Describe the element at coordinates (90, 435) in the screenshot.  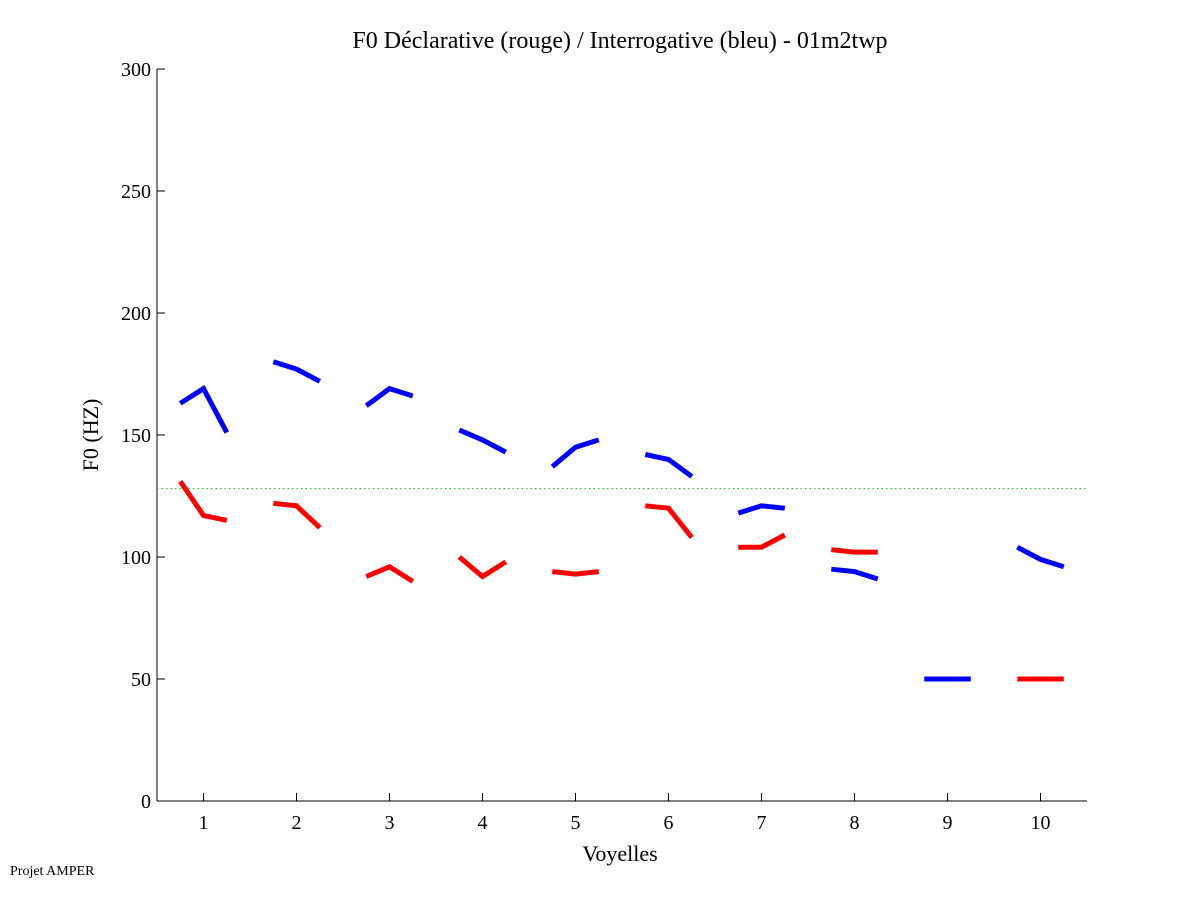
I see `y-axis-label: F0 (HZ)` at that location.